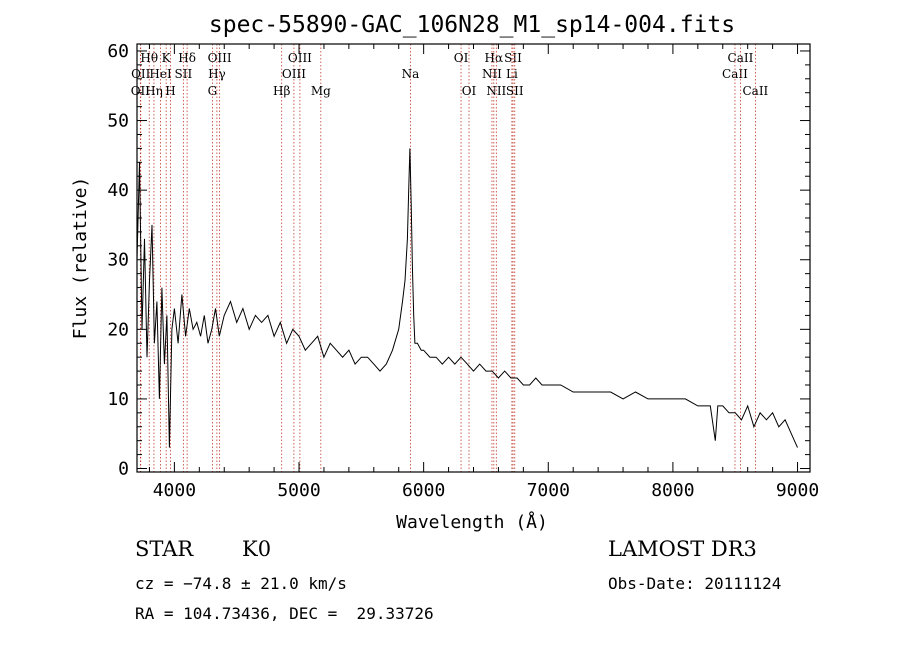  I want to click on y-axis-label: Flux (relative), so click(80, 258).